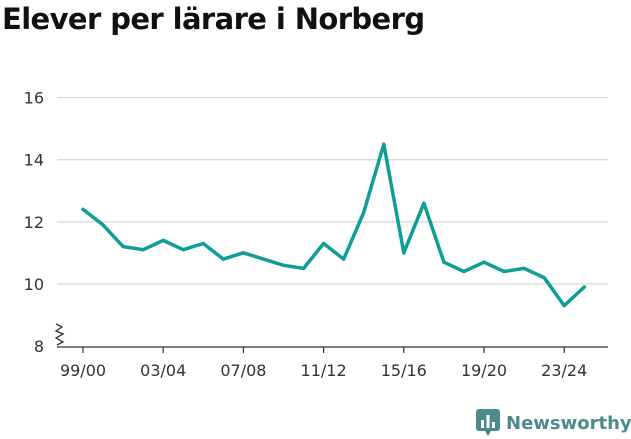  What do you see at coordinates (484, 370) in the screenshot?
I see `x-tick-label: 19/20` at bounding box center [484, 370].